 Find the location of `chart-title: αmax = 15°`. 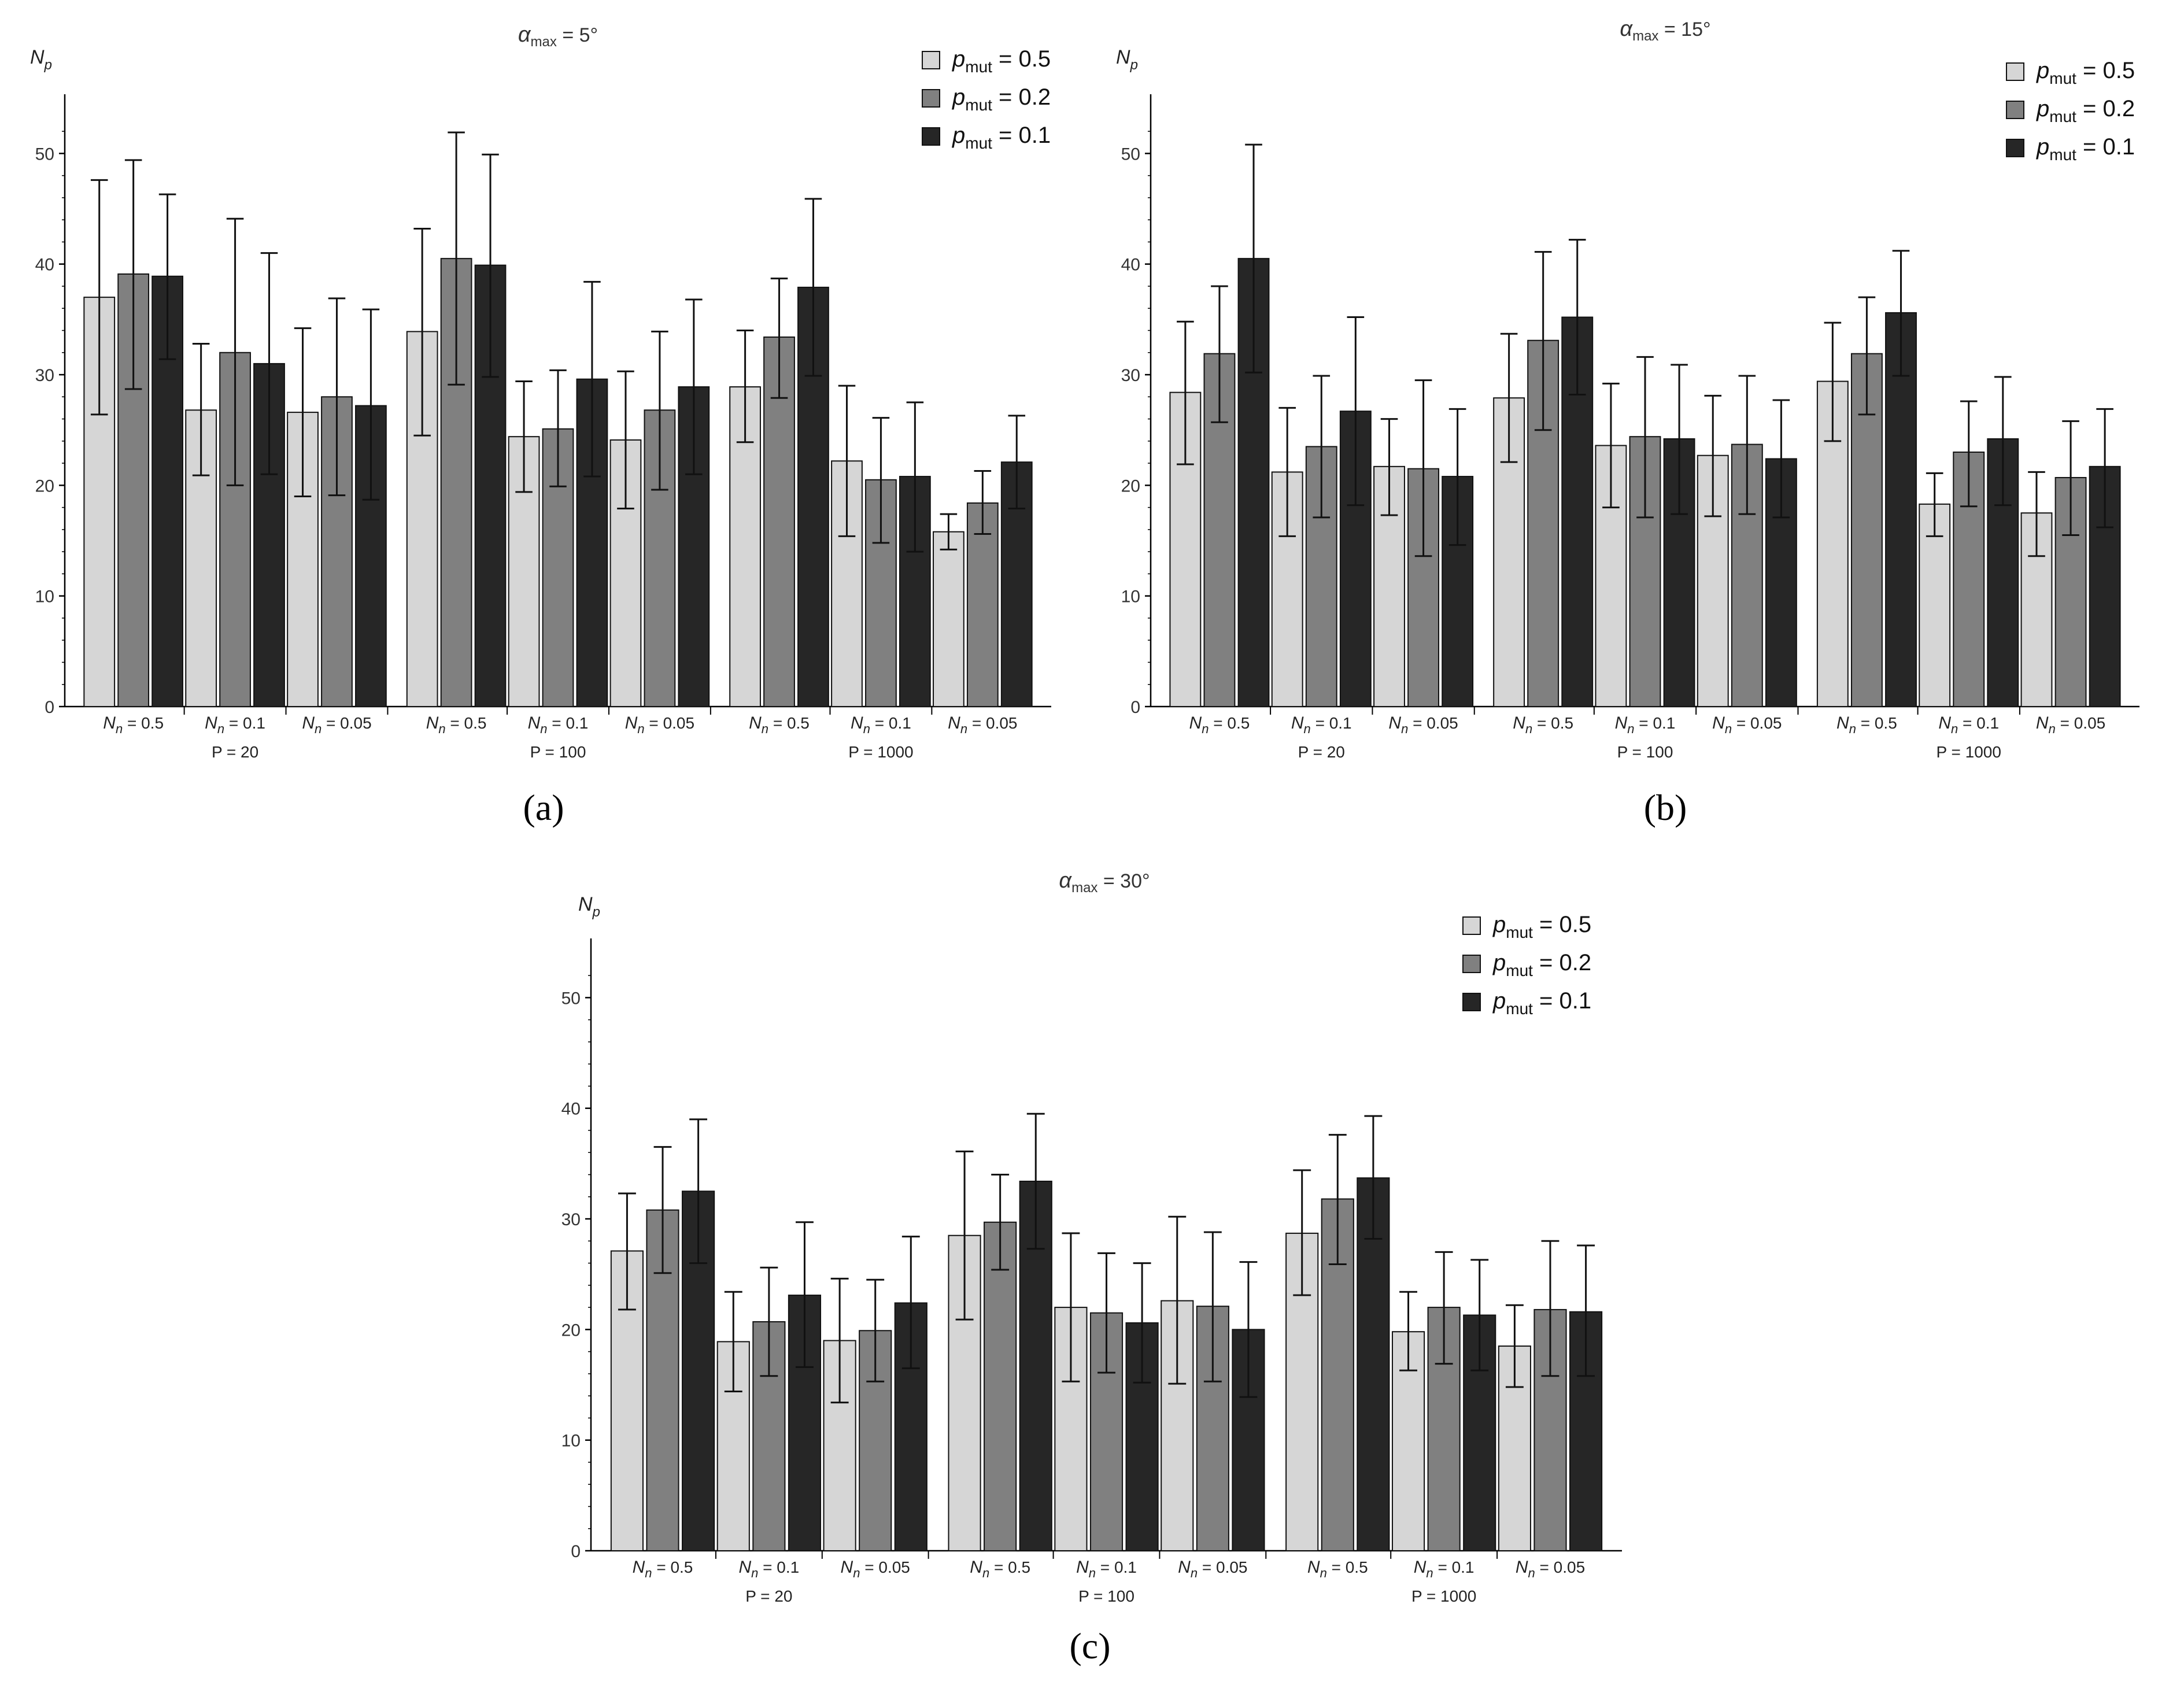

chart-title: αmax = 15° is located at coordinates (1665, 30).